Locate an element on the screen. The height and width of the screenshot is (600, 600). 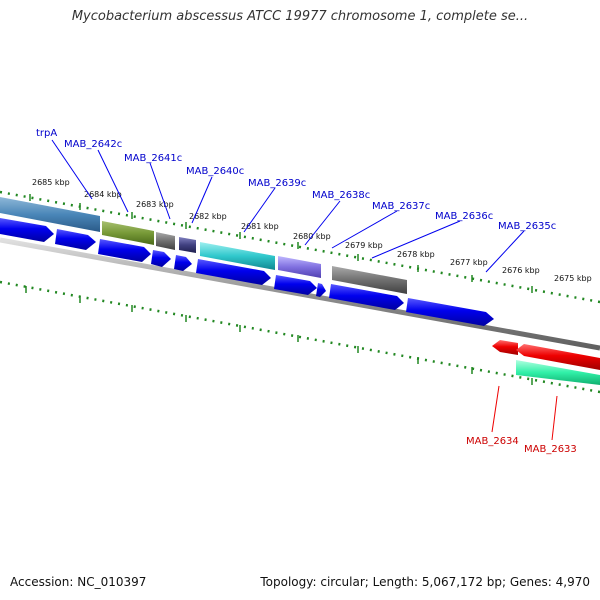
gene-label-mab-2636c: MAB_2636c is located at coordinates (464, 216).